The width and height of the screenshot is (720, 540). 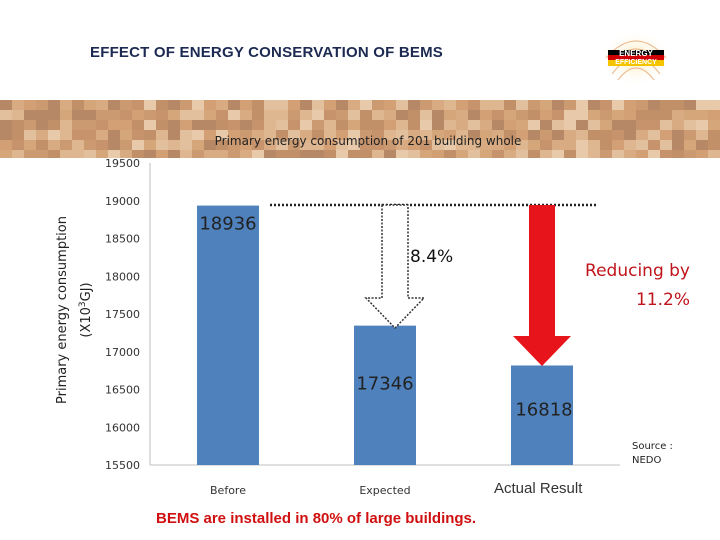 I want to click on actual-reduction-label-line1: Reducing by, so click(x=637, y=271).